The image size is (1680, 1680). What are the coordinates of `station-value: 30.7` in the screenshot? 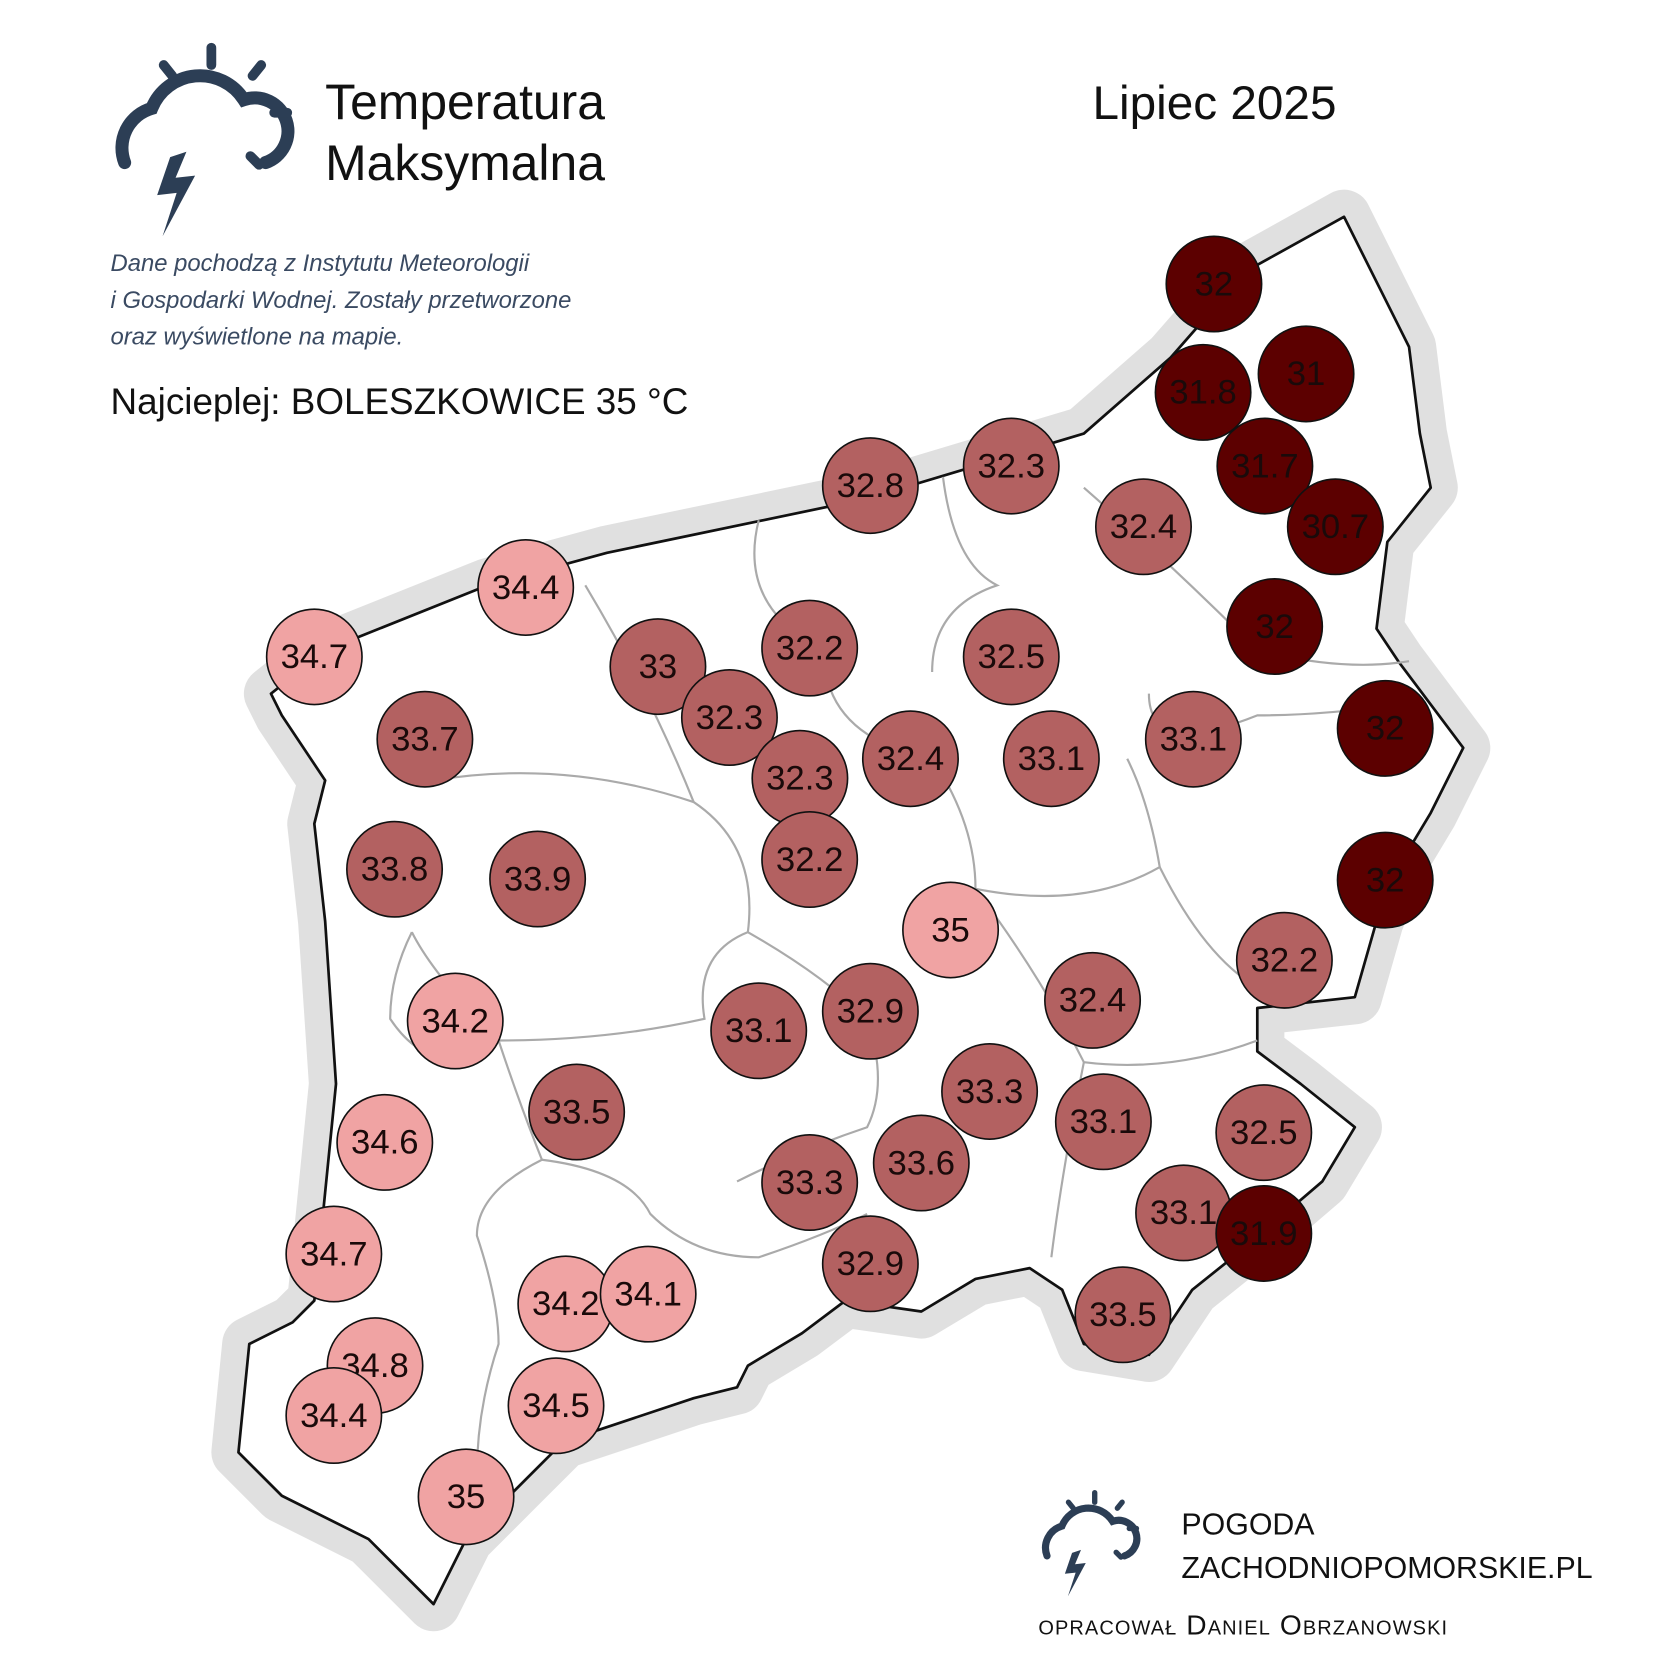 It's located at (1335, 527).